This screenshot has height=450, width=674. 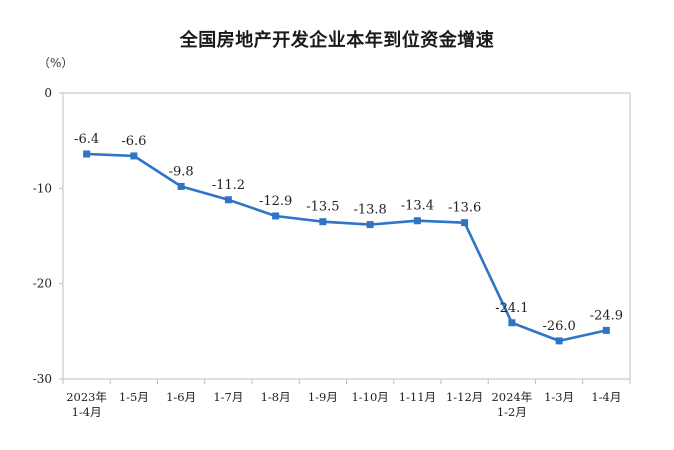 I want to click on data-label: -6.6, so click(x=133, y=141).